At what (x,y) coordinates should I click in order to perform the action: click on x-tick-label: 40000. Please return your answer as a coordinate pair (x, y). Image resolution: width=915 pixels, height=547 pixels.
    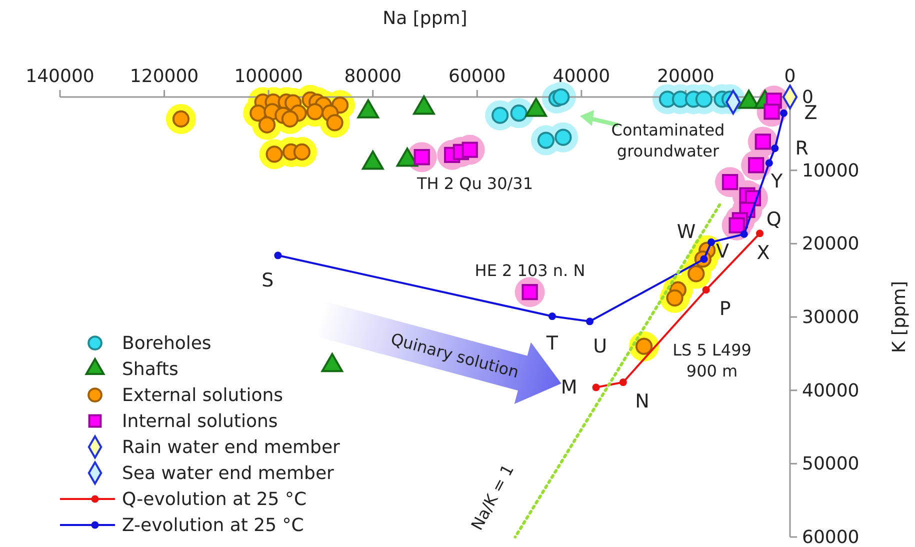
    Looking at the image, I should click on (581, 76).